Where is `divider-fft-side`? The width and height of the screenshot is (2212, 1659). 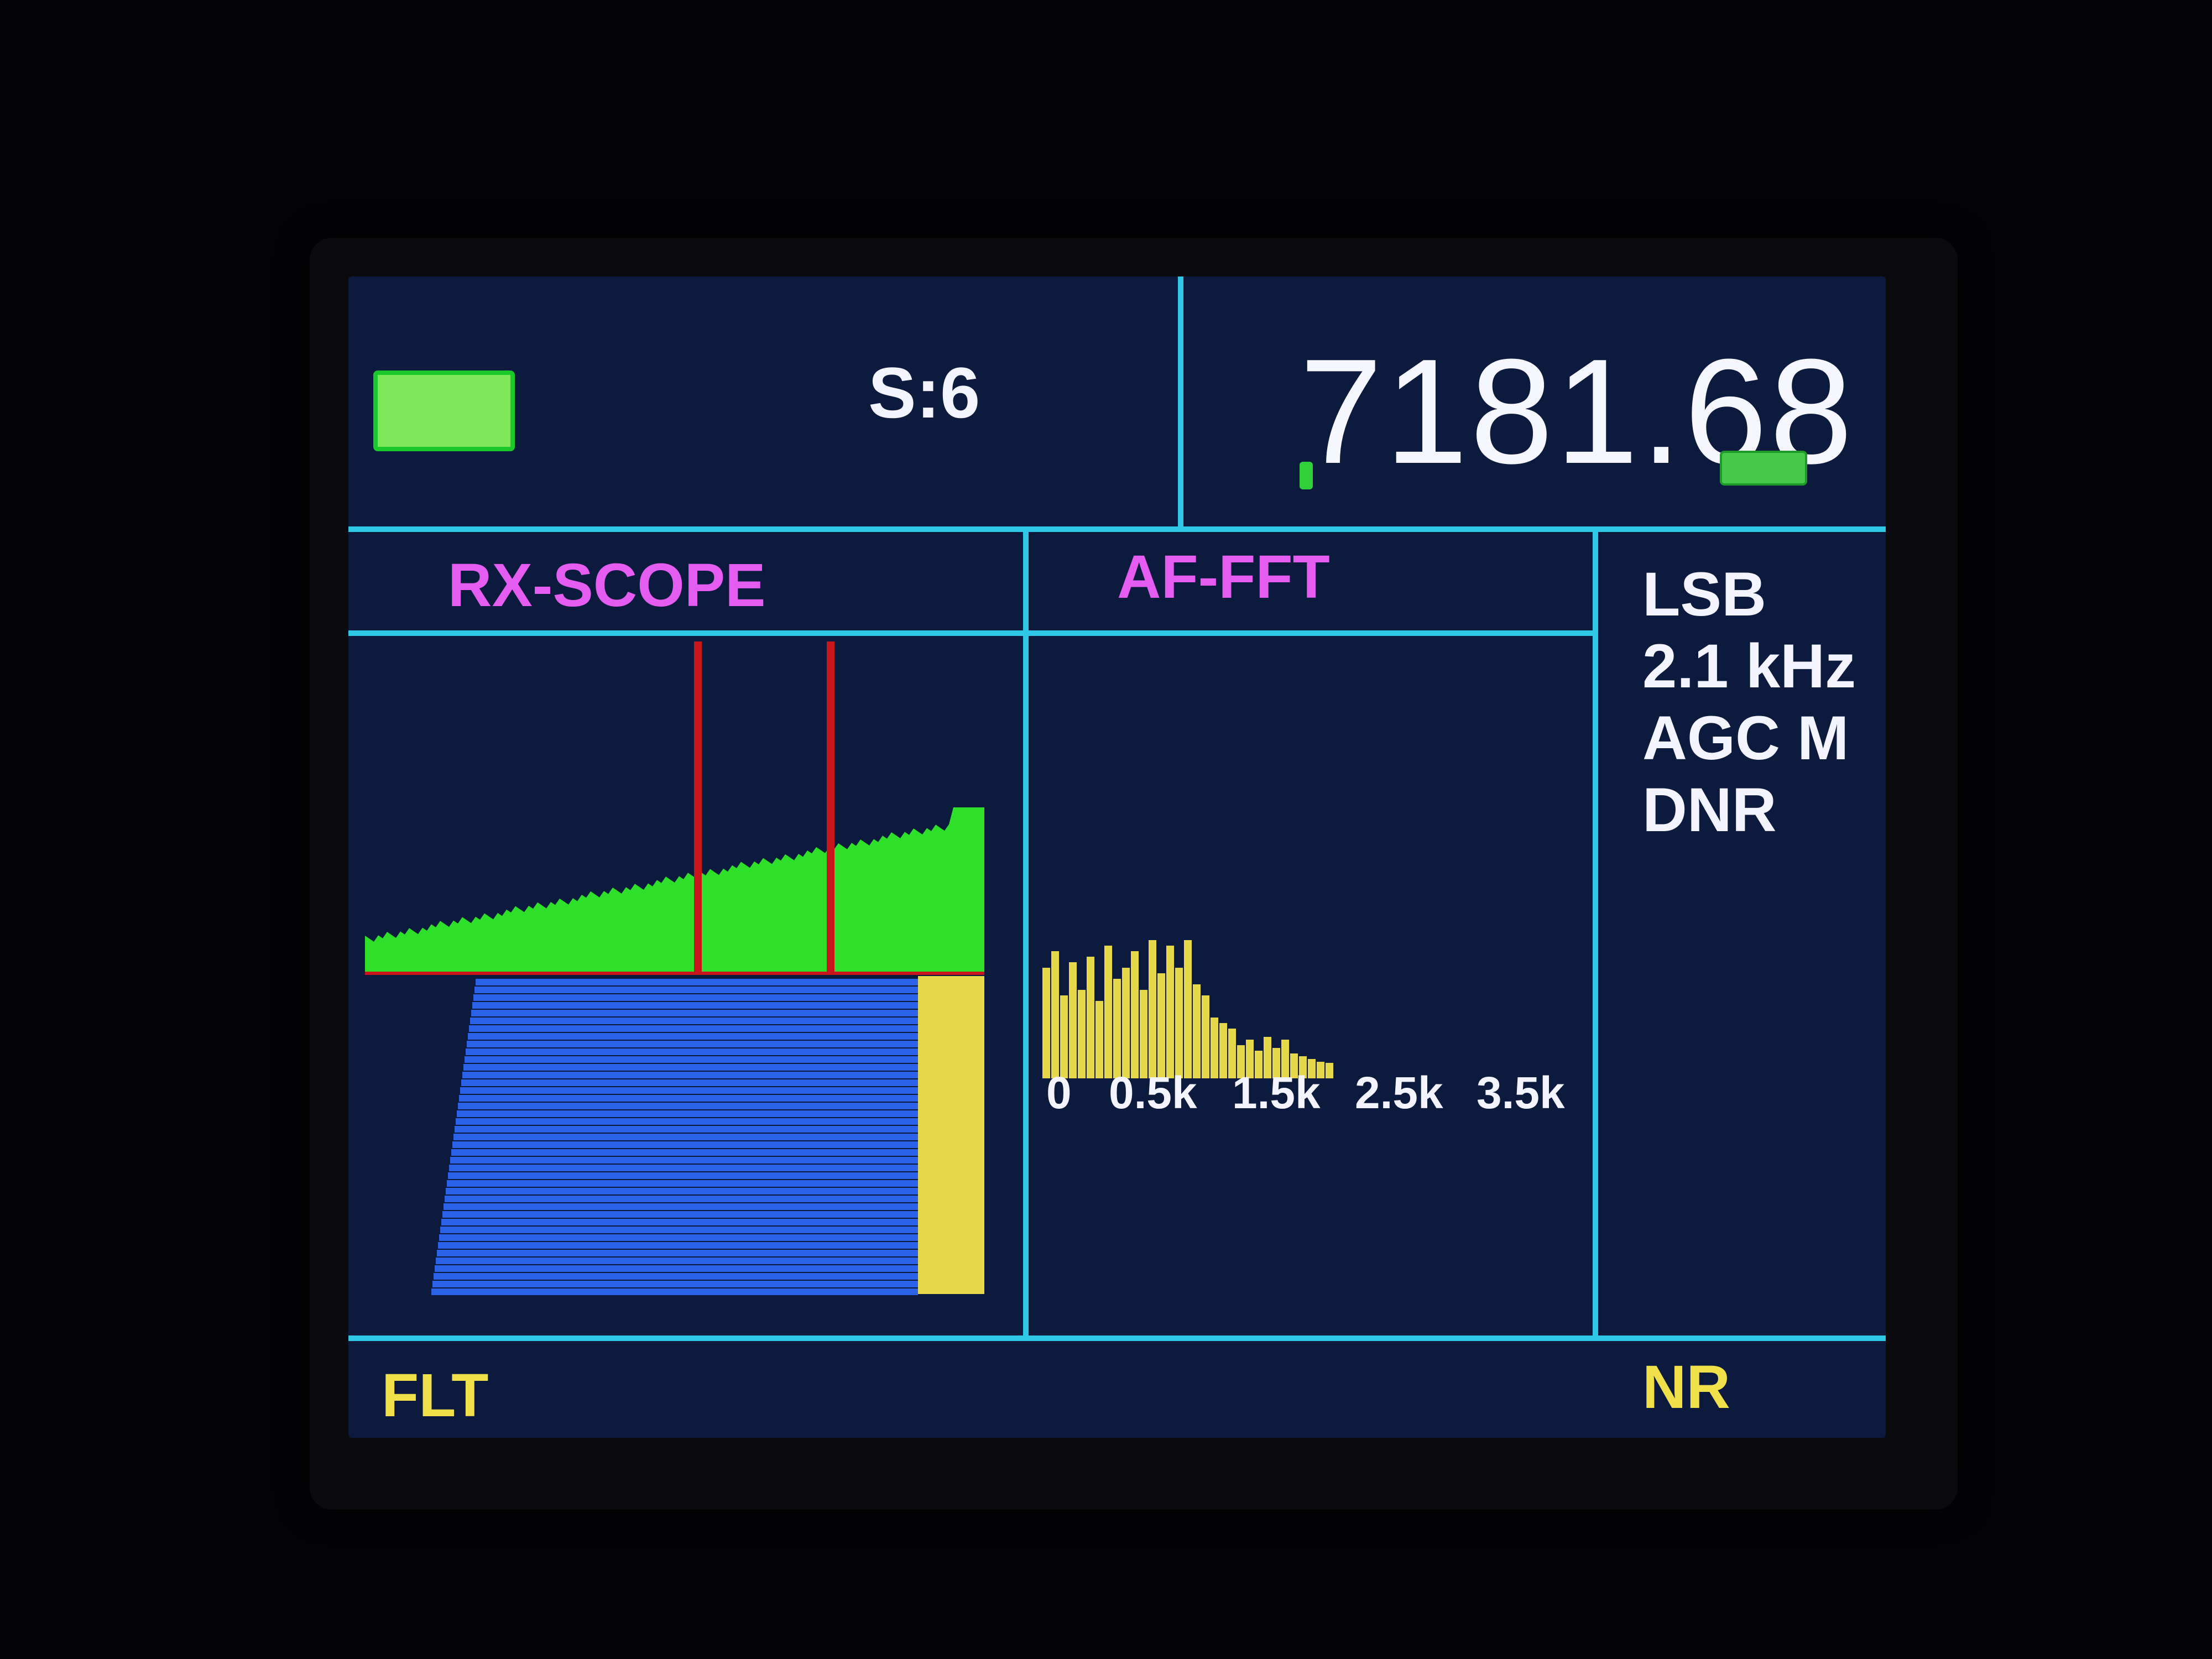 divider-fft-side is located at coordinates (1596, 933).